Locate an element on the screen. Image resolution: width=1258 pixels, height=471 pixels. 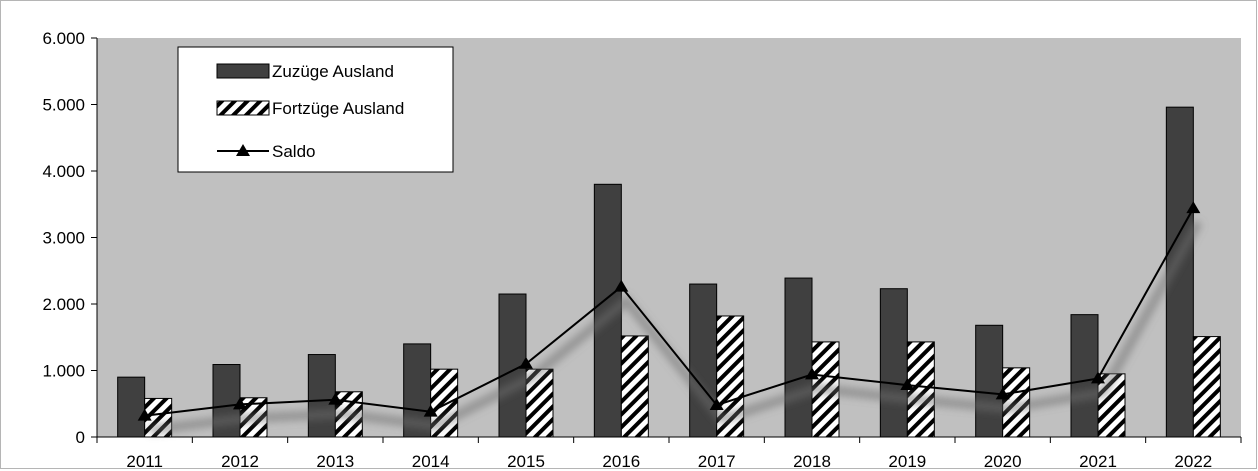
x-tick-label: 2022 is located at coordinates (1193, 461).